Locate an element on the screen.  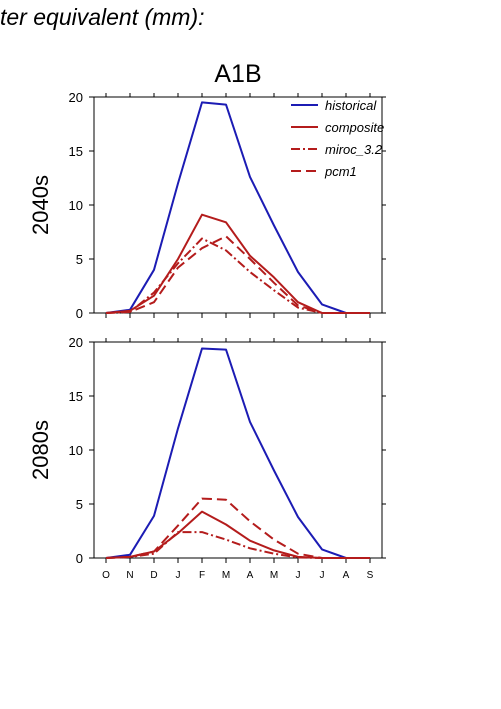
x-tick-label: S is located at coordinates (370, 575).